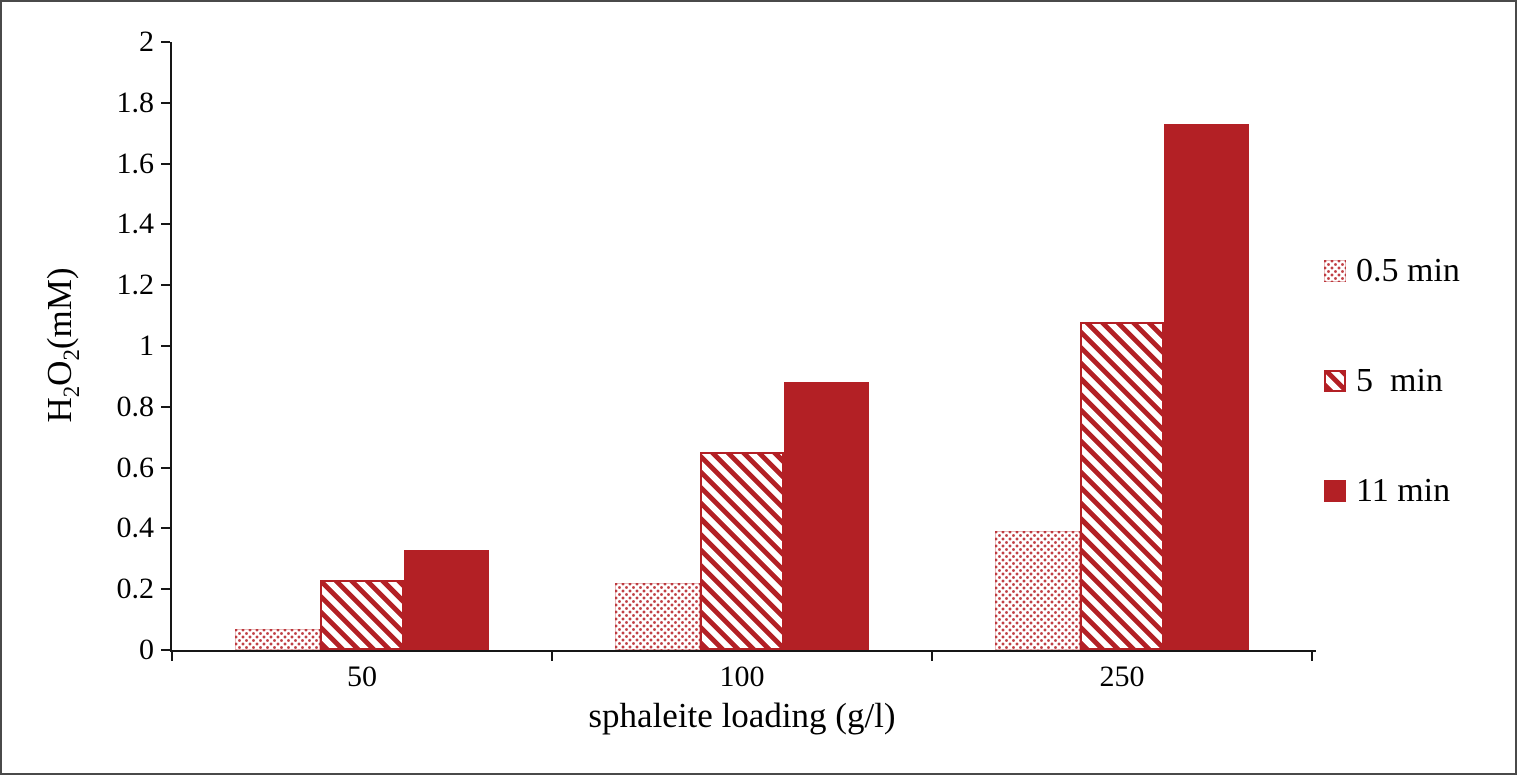  I want to click on legend-swatch-hatch, so click(1335, 381).